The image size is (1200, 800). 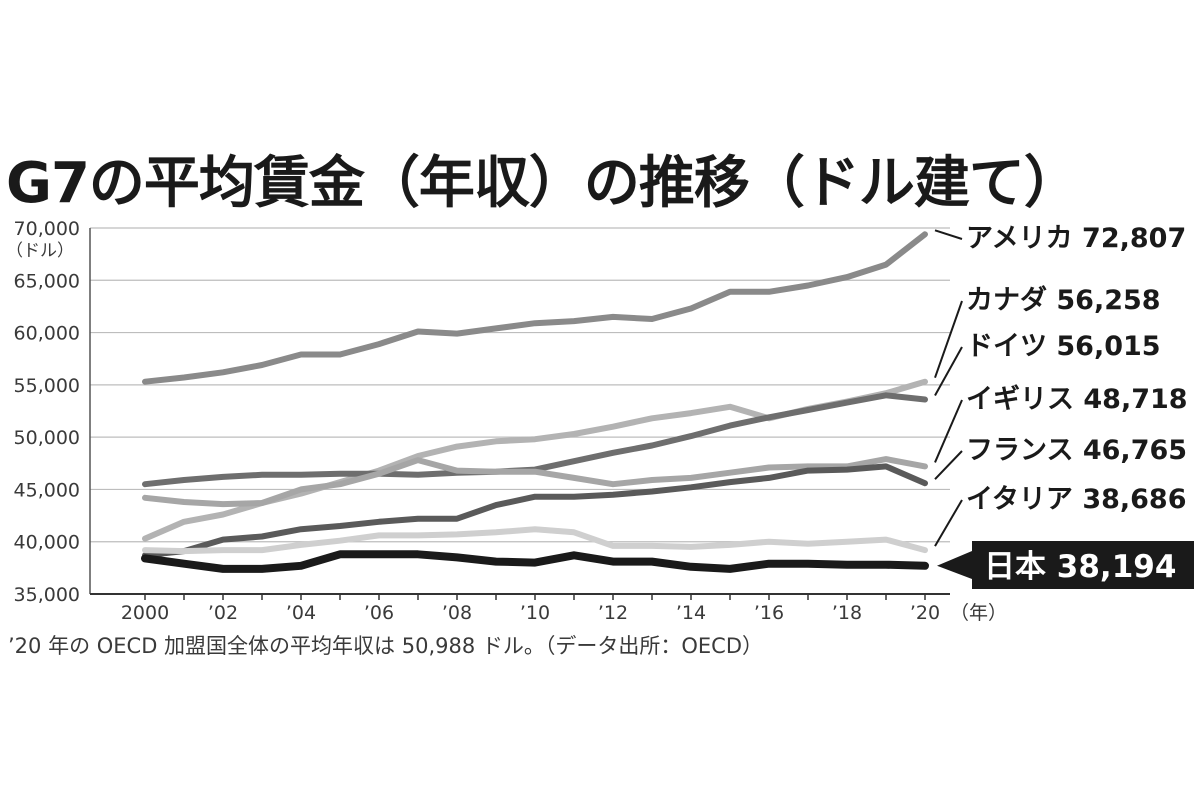 What do you see at coordinates (613, 613) in the screenshot?
I see `x-tick-label: ’12` at bounding box center [613, 613].